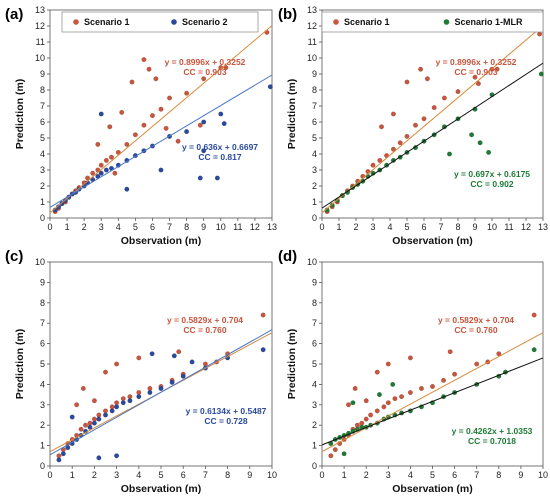 This screenshot has width=550, height=498. What do you see at coordinates (440, 227) in the screenshot?
I see `x-tick-label: 7` at bounding box center [440, 227].